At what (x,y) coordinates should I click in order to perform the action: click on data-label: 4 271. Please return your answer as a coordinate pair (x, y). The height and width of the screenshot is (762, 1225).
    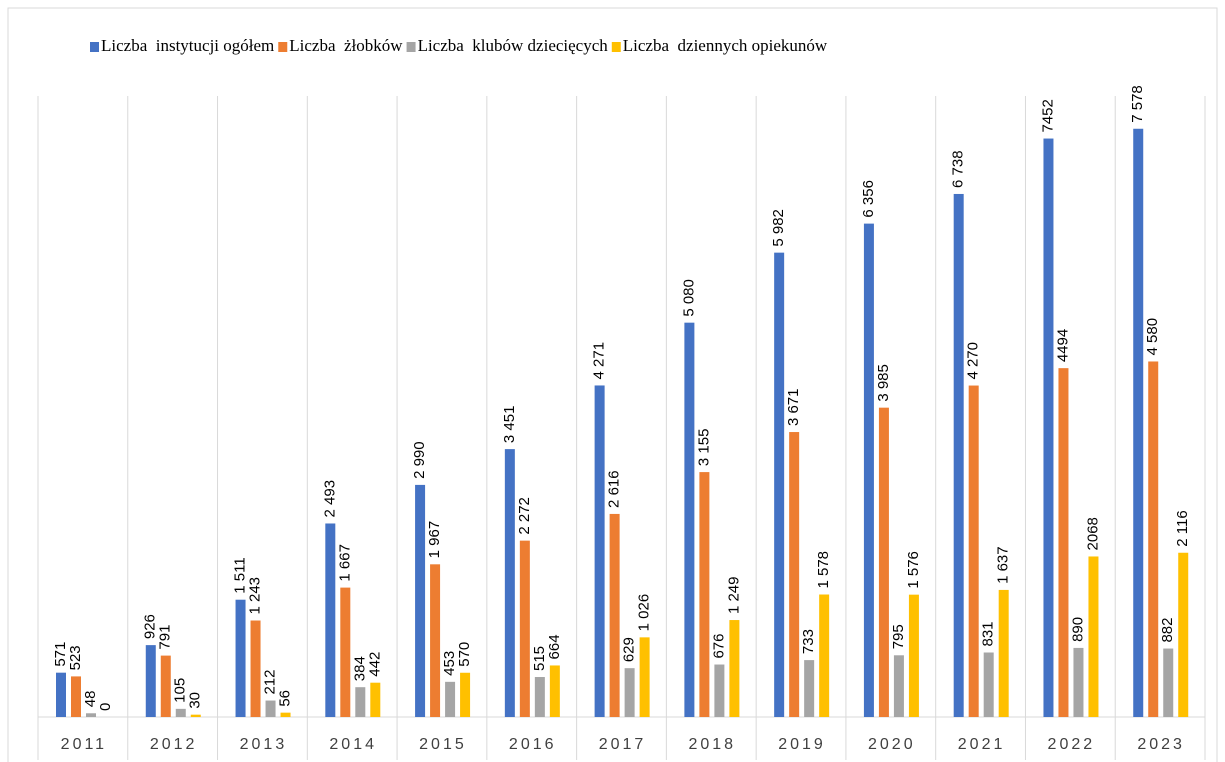
    Looking at the image, I should click on (599, 361).